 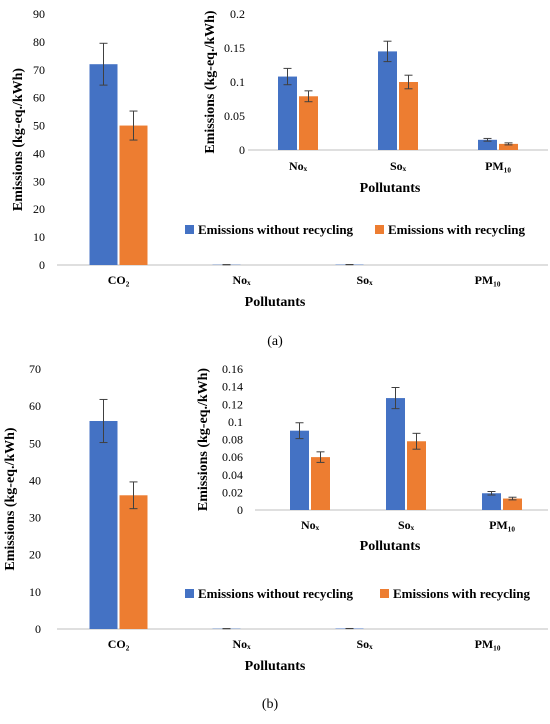 What do you see at coordinates (232, 369) in the screenshot?
I see `panel-b-inset-ytick-8: 0.16` at bounding box center [232, 369].